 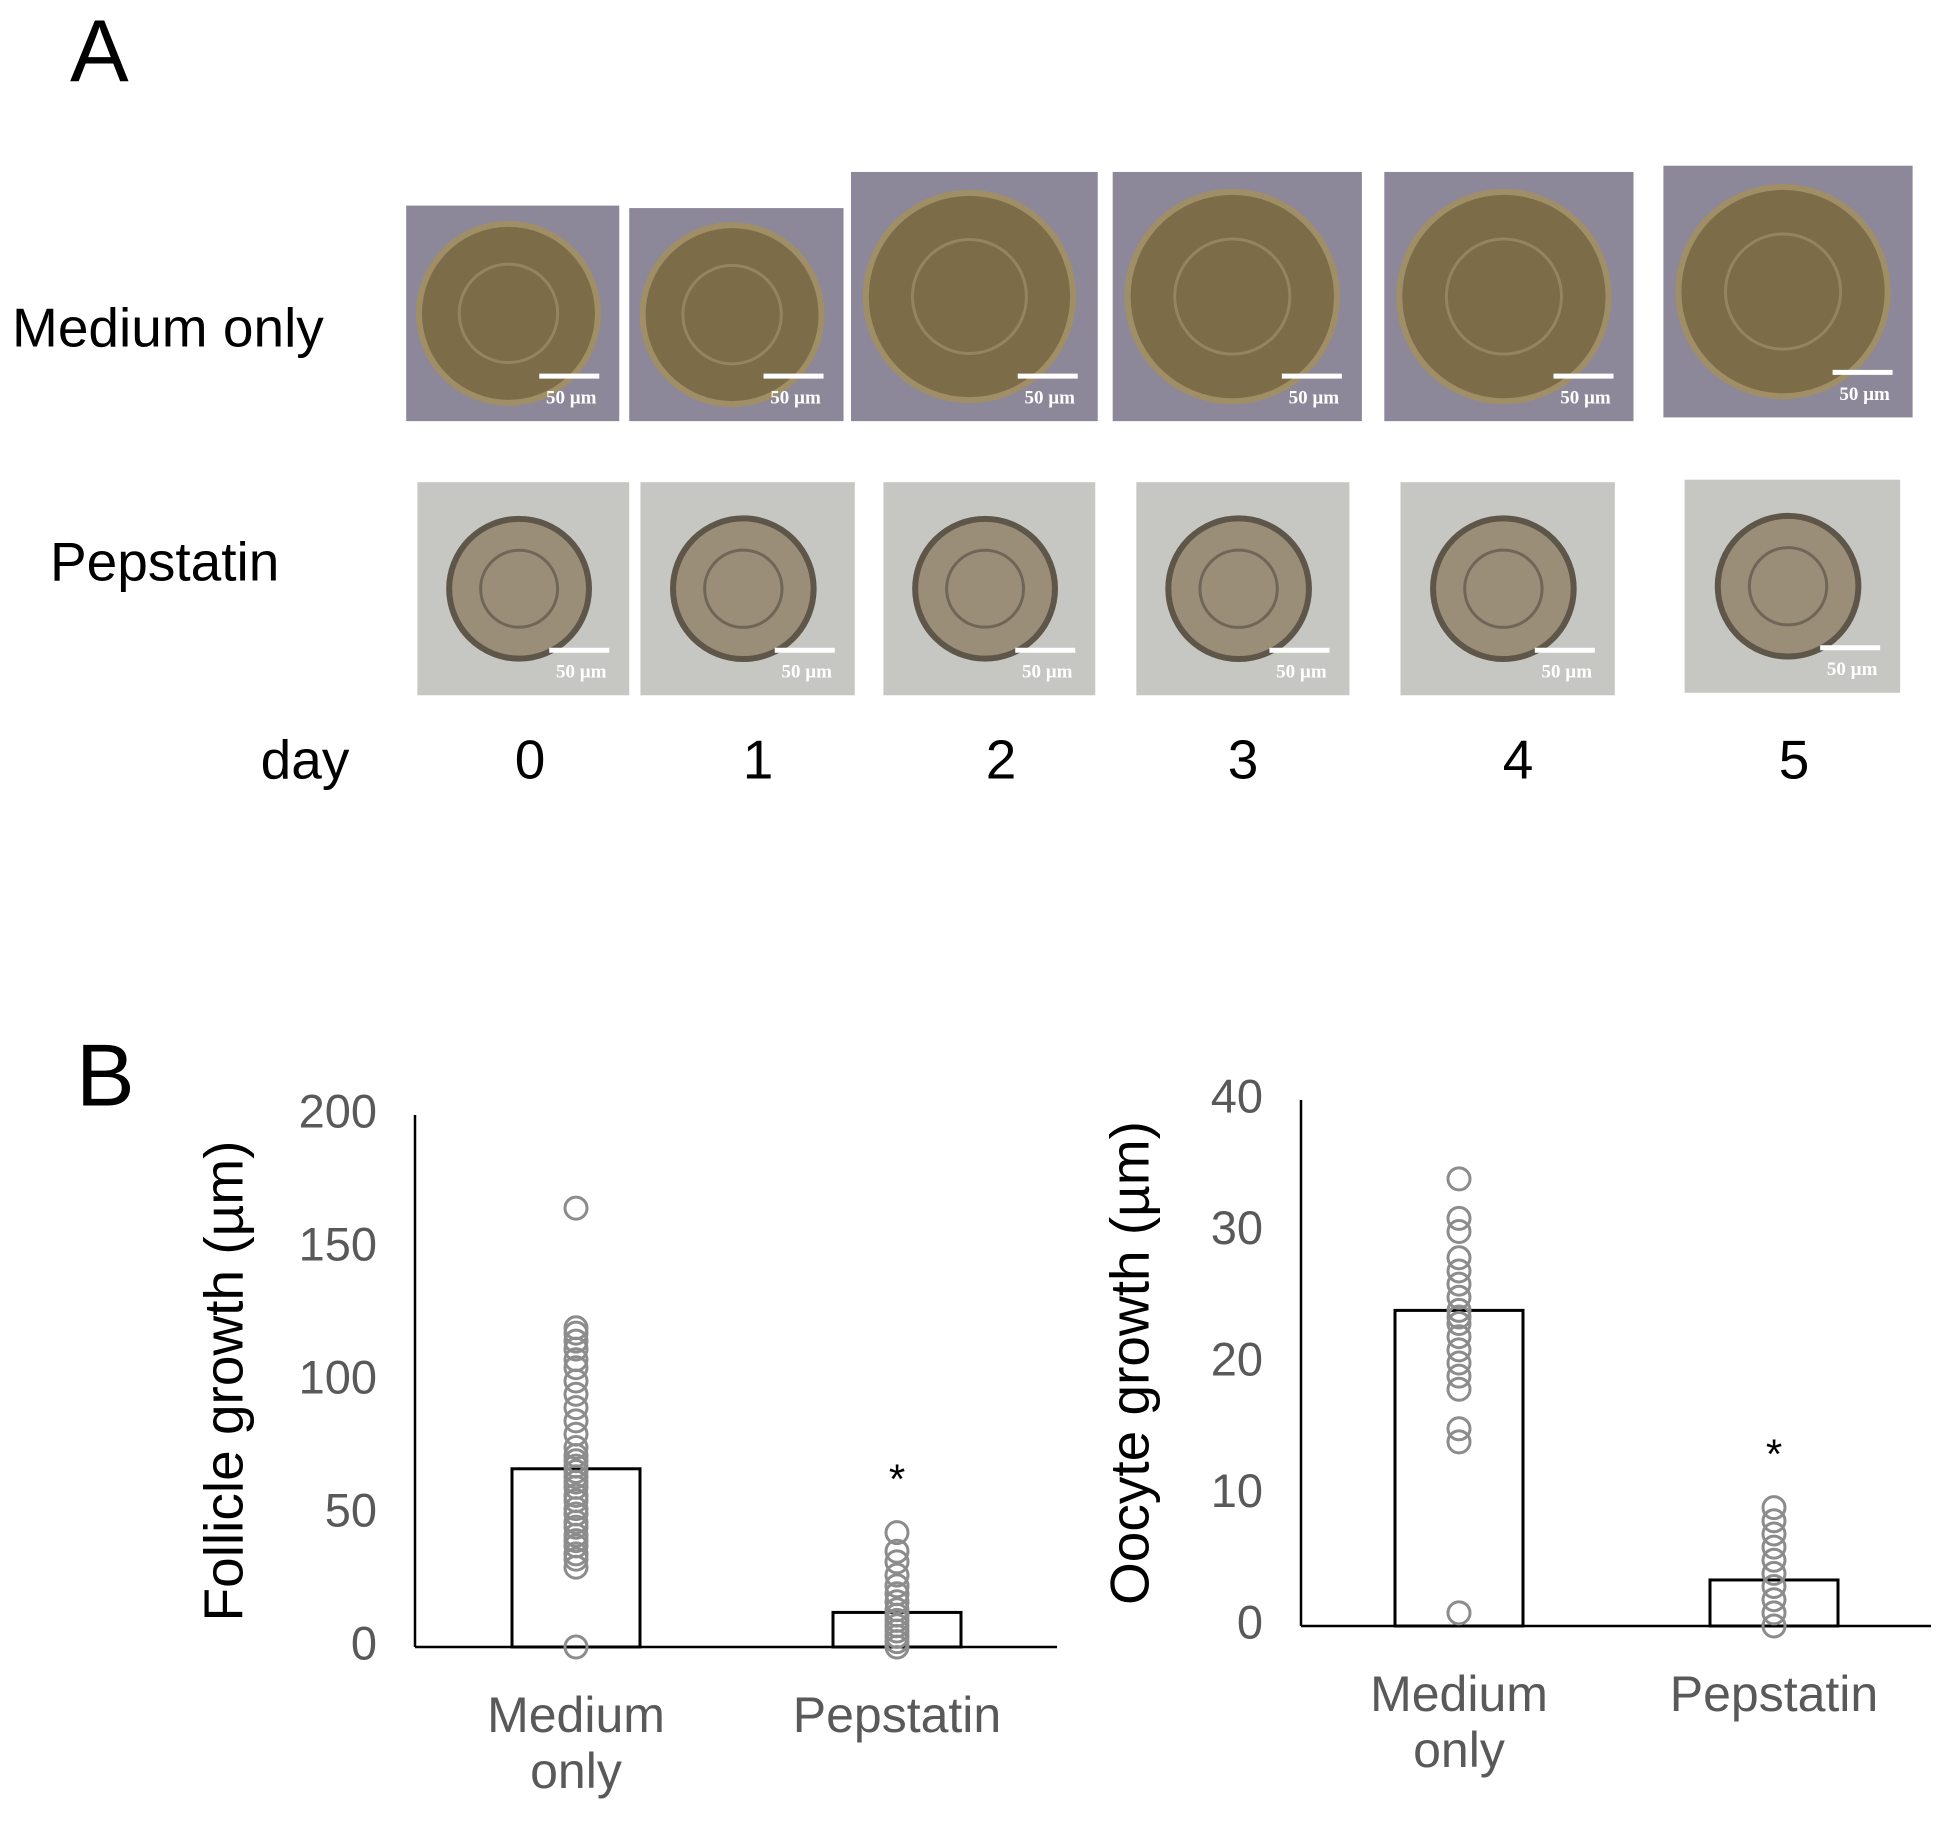 I want to click on bar, so click(x=1459, y=1468).